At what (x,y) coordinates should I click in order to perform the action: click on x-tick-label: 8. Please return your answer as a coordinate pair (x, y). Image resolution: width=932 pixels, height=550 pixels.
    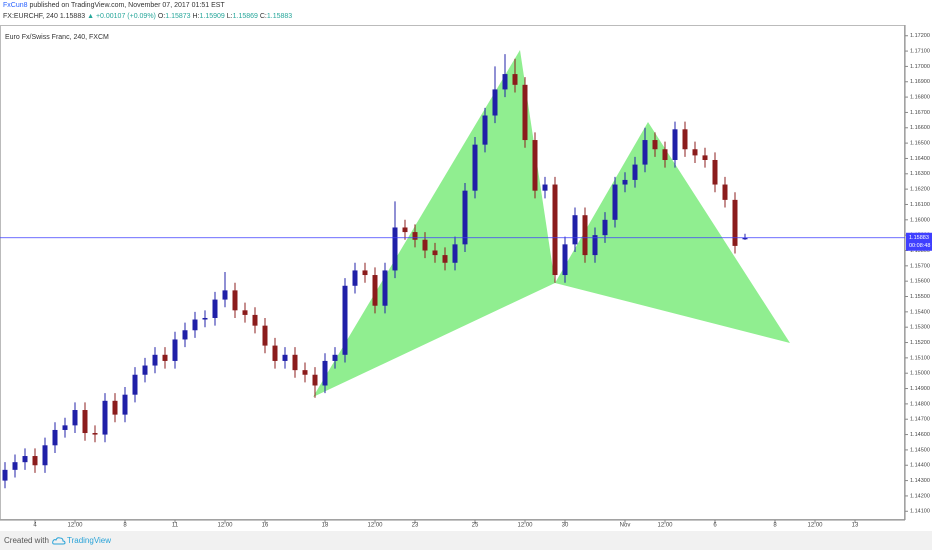
    Looking at the image, I should click on (125, 526).